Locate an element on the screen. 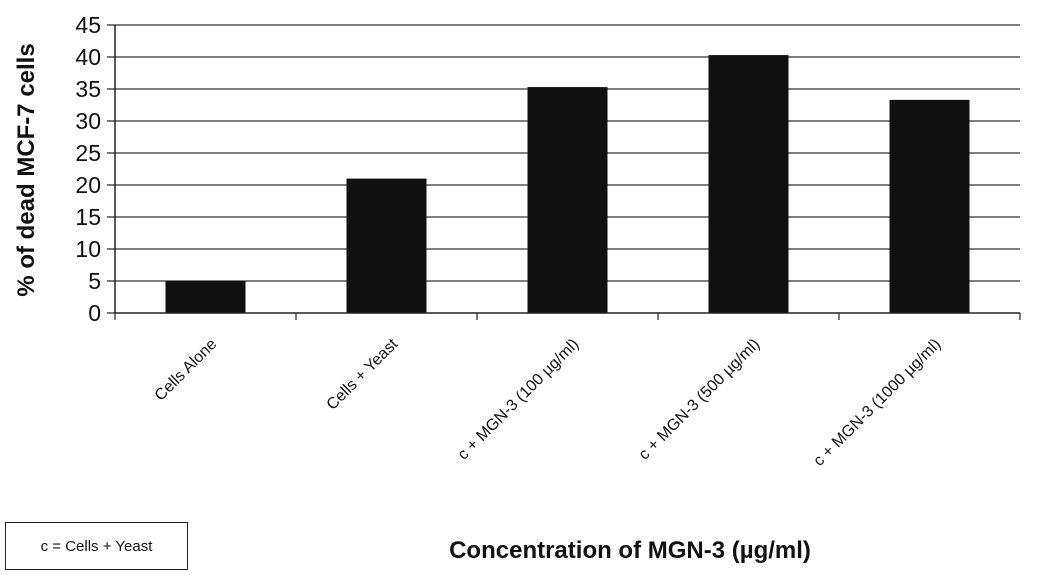  y-tick-label: 45 is located at coordinates (88, 25).